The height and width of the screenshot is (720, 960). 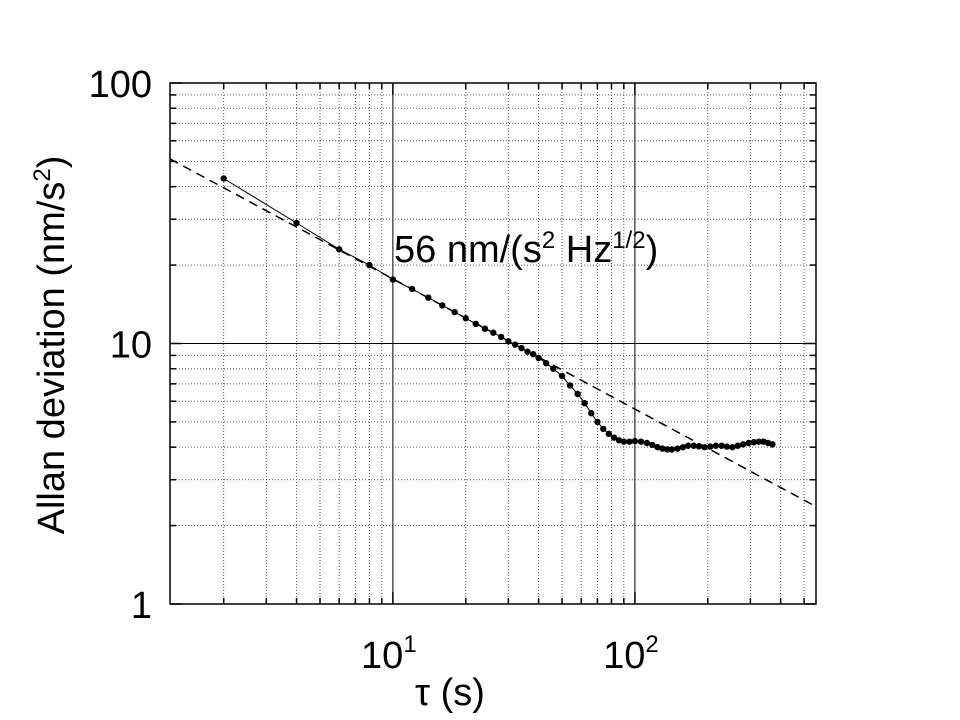 I want to click on annotation-part2: Hz, so click(x=583, y=250).